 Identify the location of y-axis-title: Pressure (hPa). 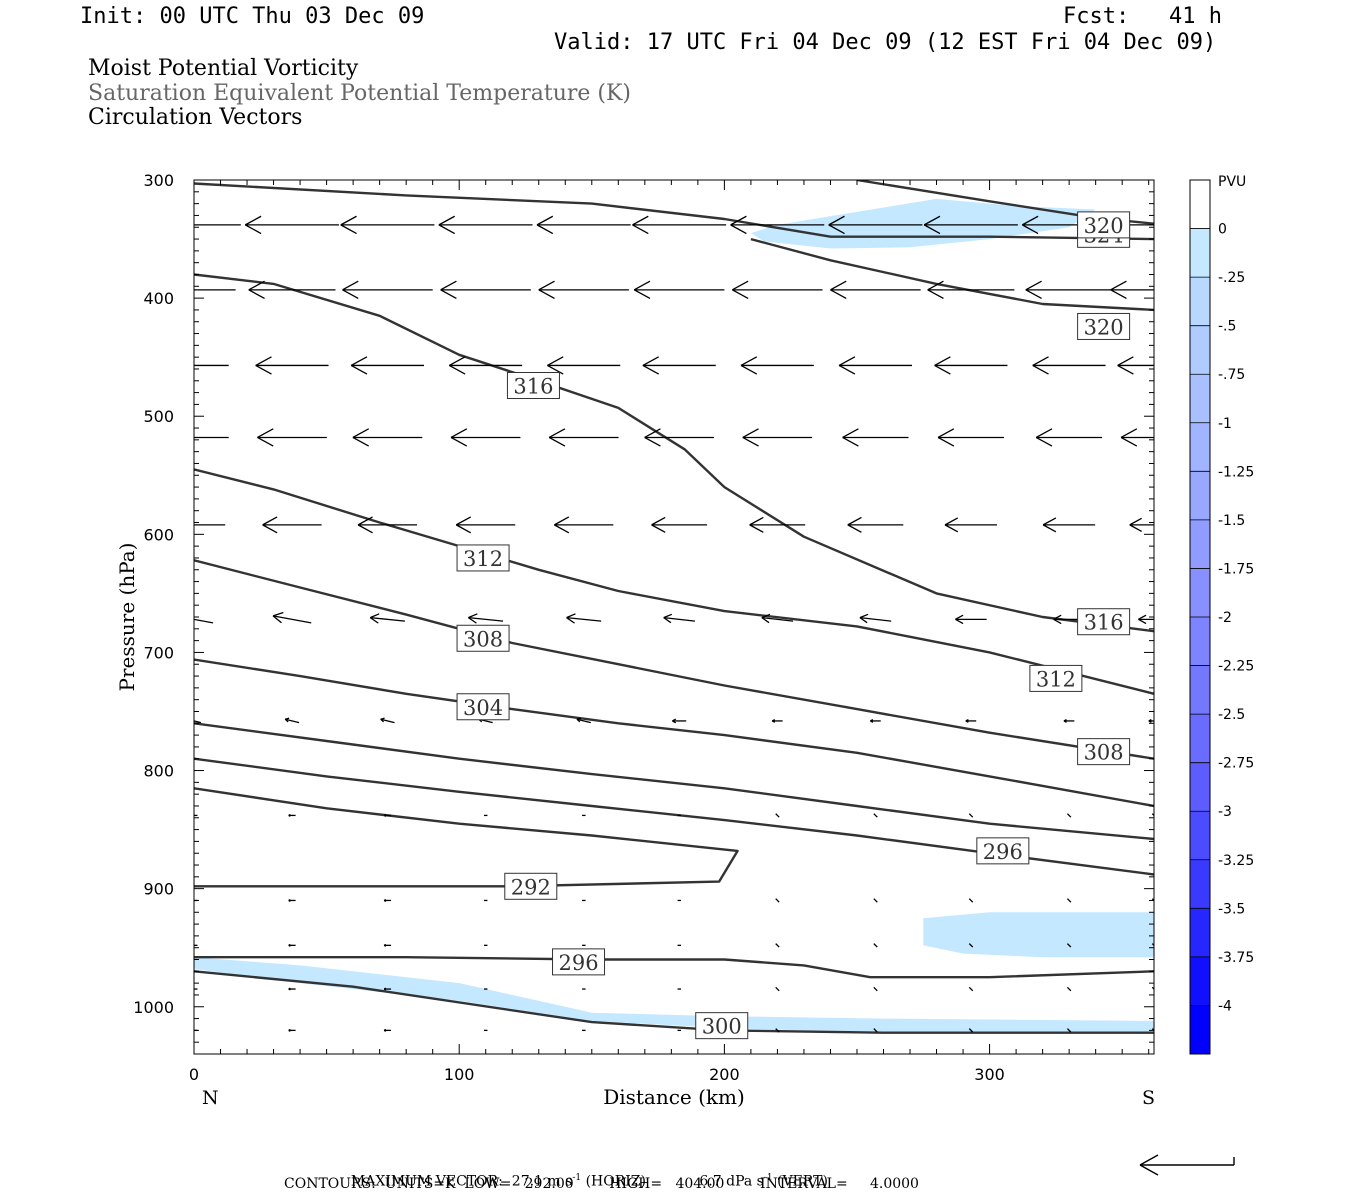
(127, 617).